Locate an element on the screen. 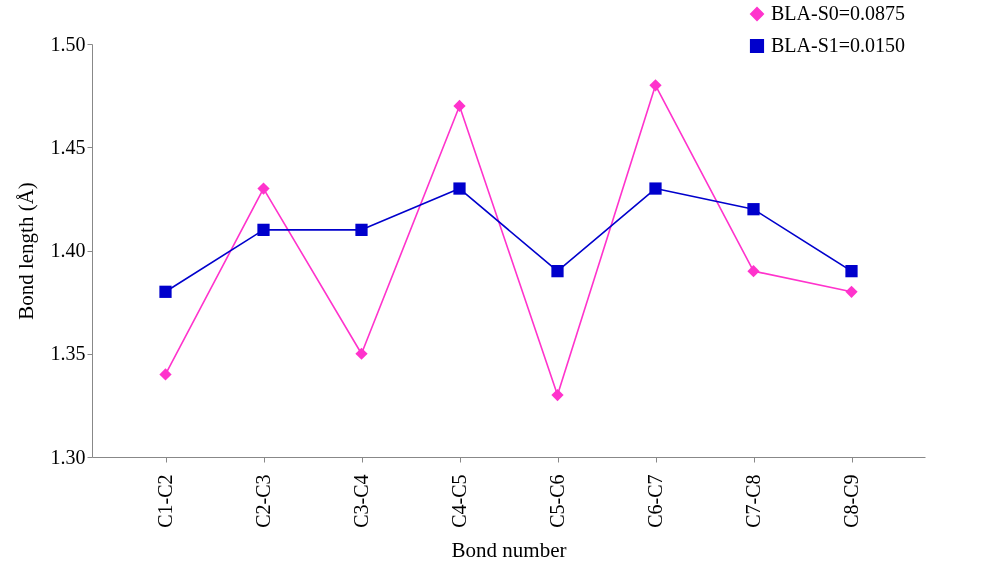 Image resolution: width=1001 pixels, height=561 pixels. x-tick-label: C8-C9 is located at coordinates (851, 501).